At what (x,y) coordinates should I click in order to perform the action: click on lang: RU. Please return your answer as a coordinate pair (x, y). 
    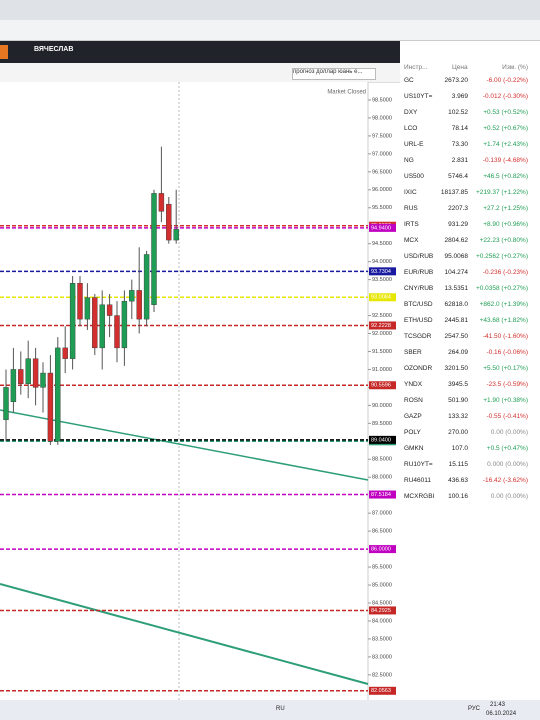
    Looking at the image, I should click on (280, 709).